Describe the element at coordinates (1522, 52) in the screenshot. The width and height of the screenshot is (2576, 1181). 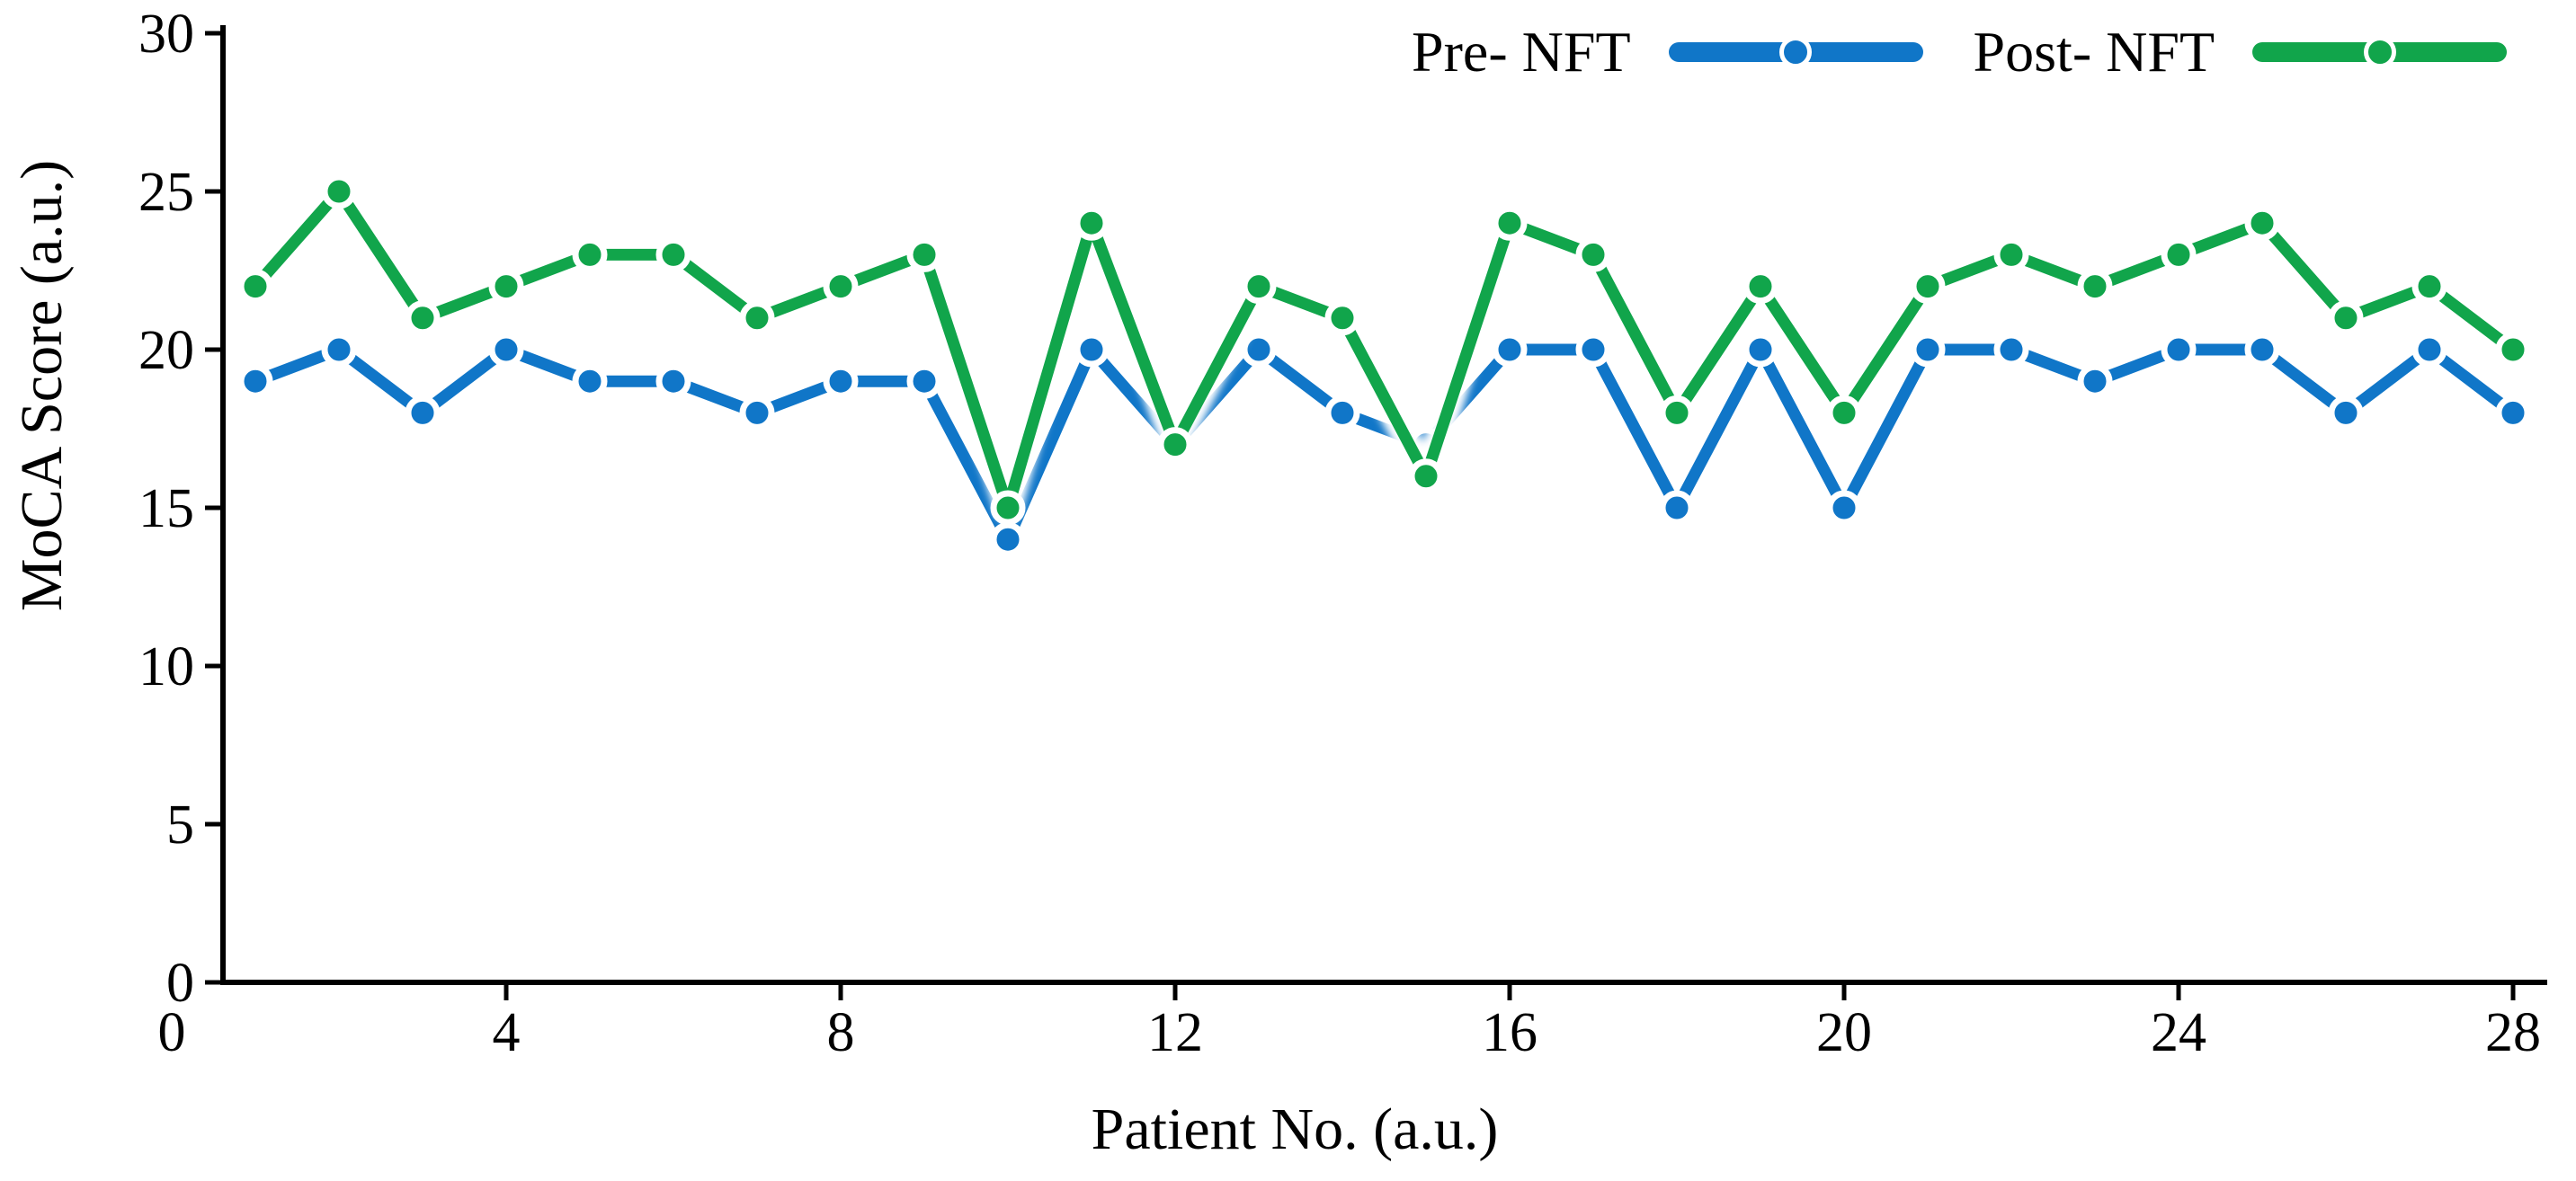
I see `legend-label-pre: Pre- NFT` at that location.